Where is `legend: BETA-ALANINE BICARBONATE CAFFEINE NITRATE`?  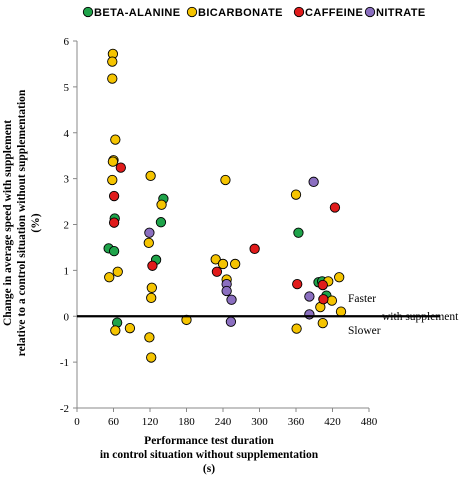
legend: BETA-ALANINE BICARBONATE CAFFEINE NITRATE is located at coordinates (254, 12).